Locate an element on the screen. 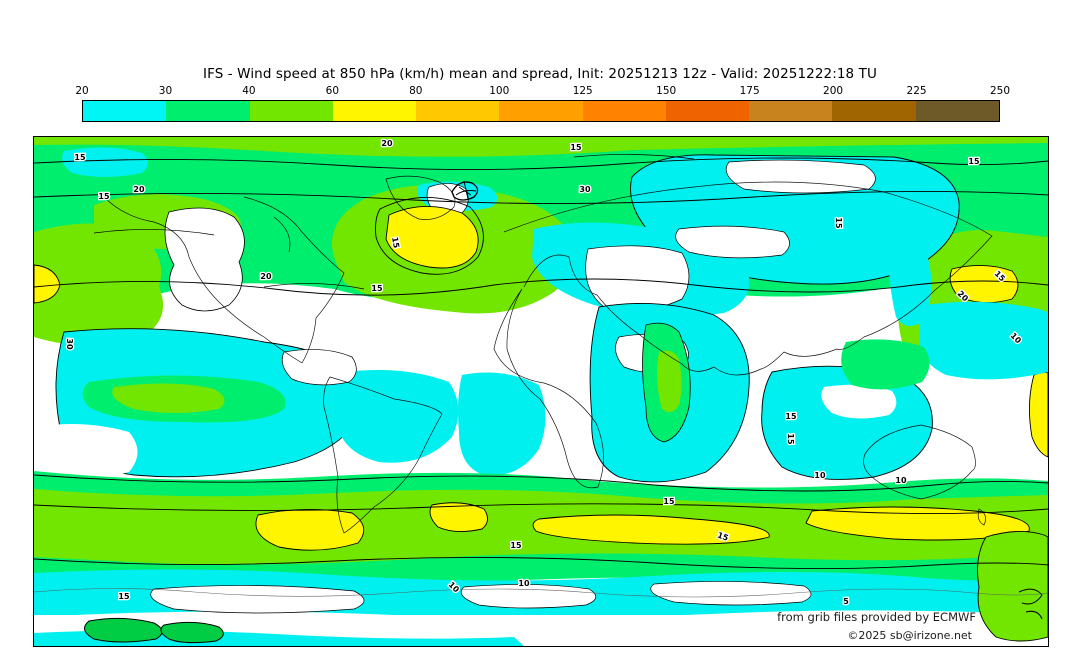 The width and height of the screenshot is (1080, 658). contour-label: 5 is located at coordinates (846, 601).